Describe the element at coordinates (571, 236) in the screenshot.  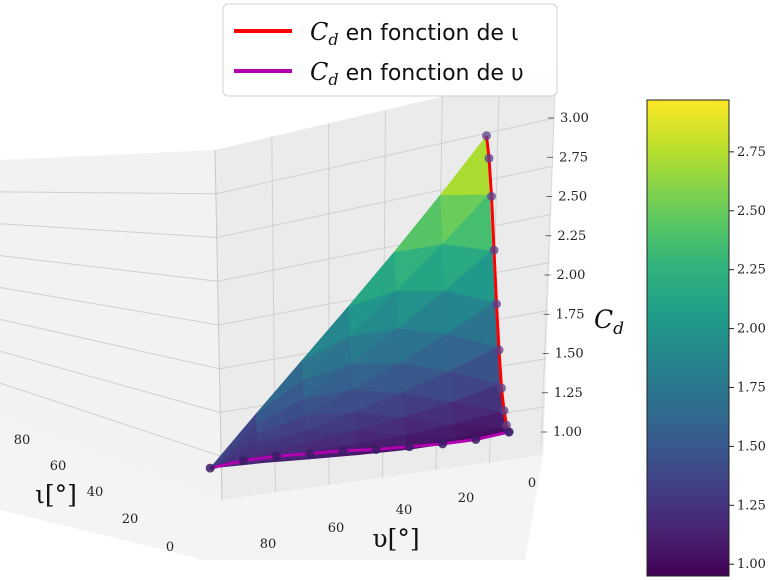
I see `z-tick-label: 2.25` at that location.